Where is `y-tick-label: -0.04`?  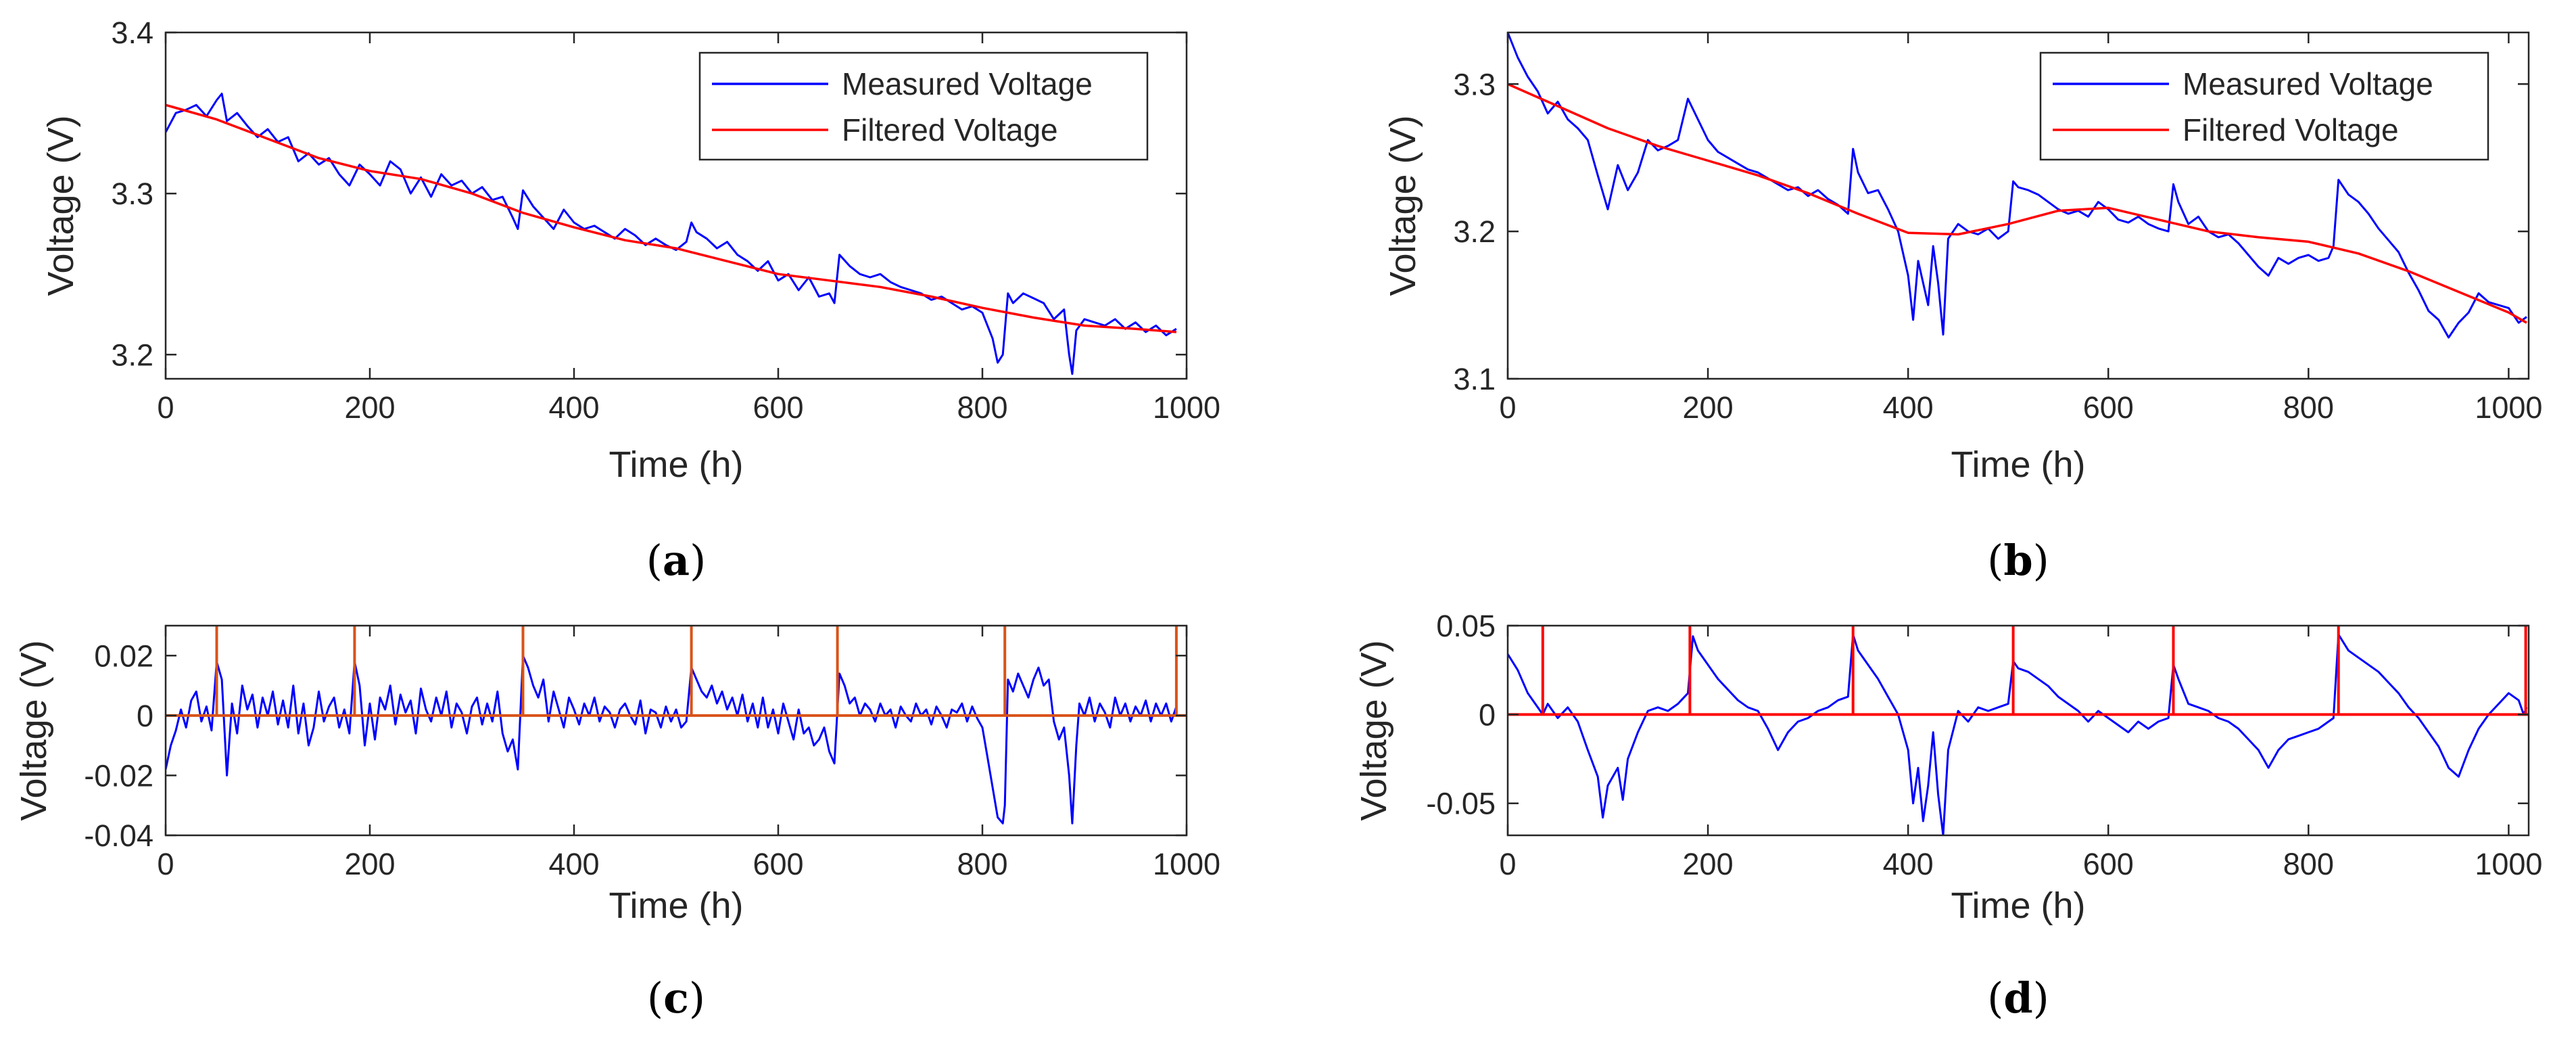
y-tick-label: -0.04 is located at coordinates (118, 835).